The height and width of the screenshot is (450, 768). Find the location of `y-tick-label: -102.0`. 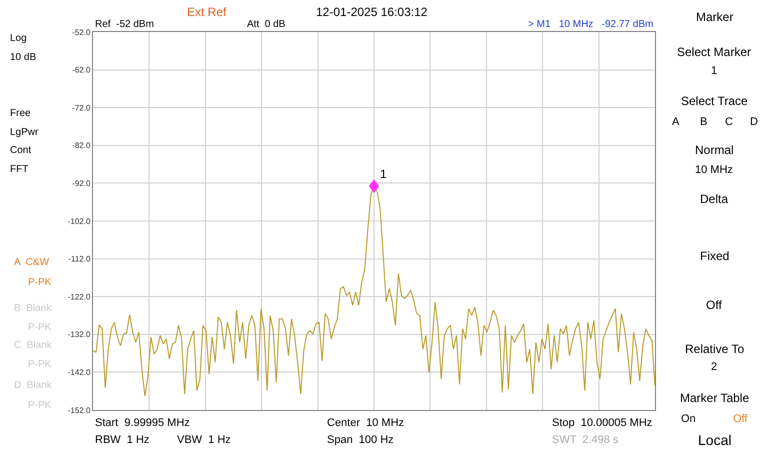

y-tick-label: -102.0 is located at coordinates (79, 221).